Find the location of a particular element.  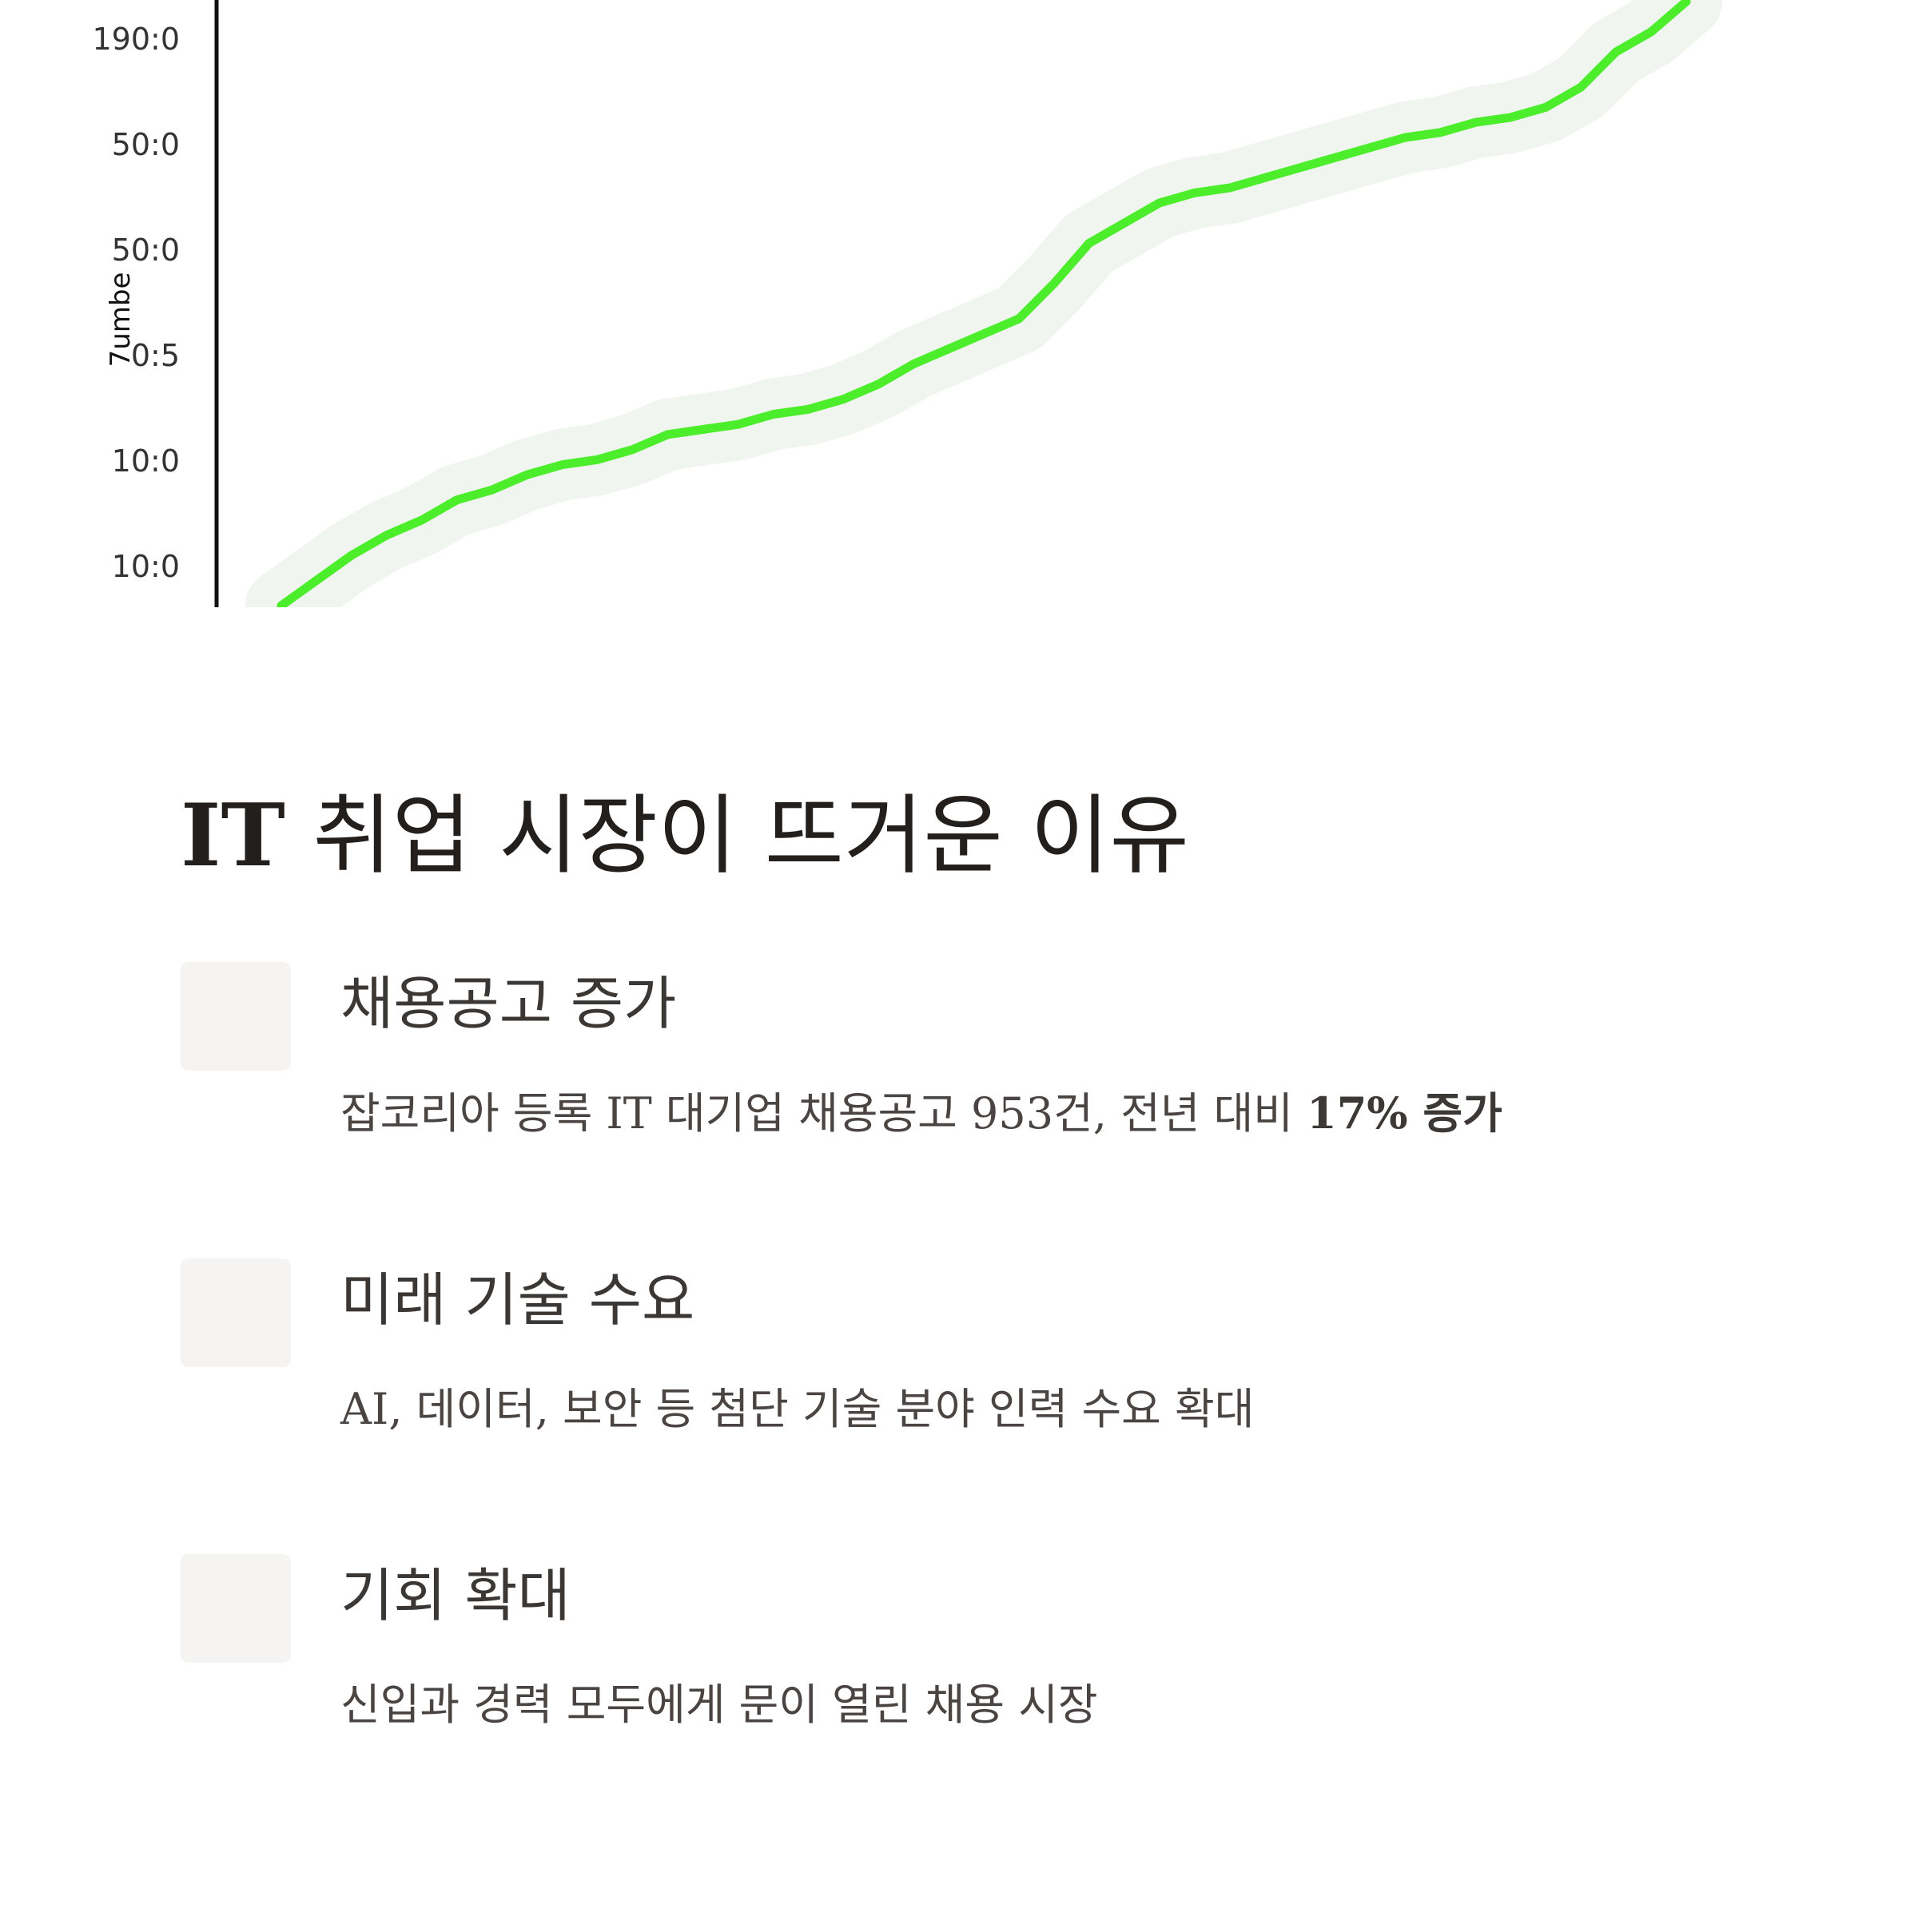

page-title: IT 취업 시장이 뜨거운 이유 is located at coordinates (685, 836).